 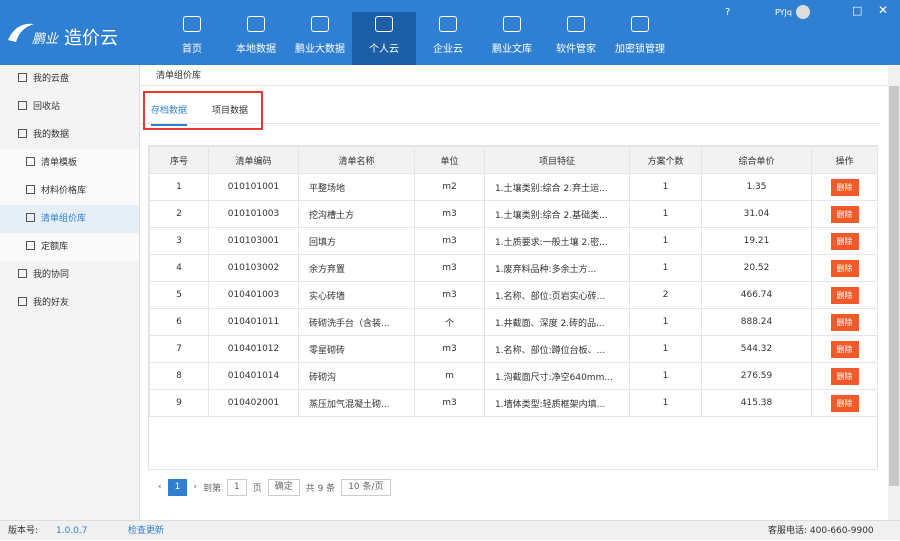 What do you see at coordinates (179, 76) in the screenshot?
I see `breadcrumb-text: 清单组价库` at bounding box center [179, 76].